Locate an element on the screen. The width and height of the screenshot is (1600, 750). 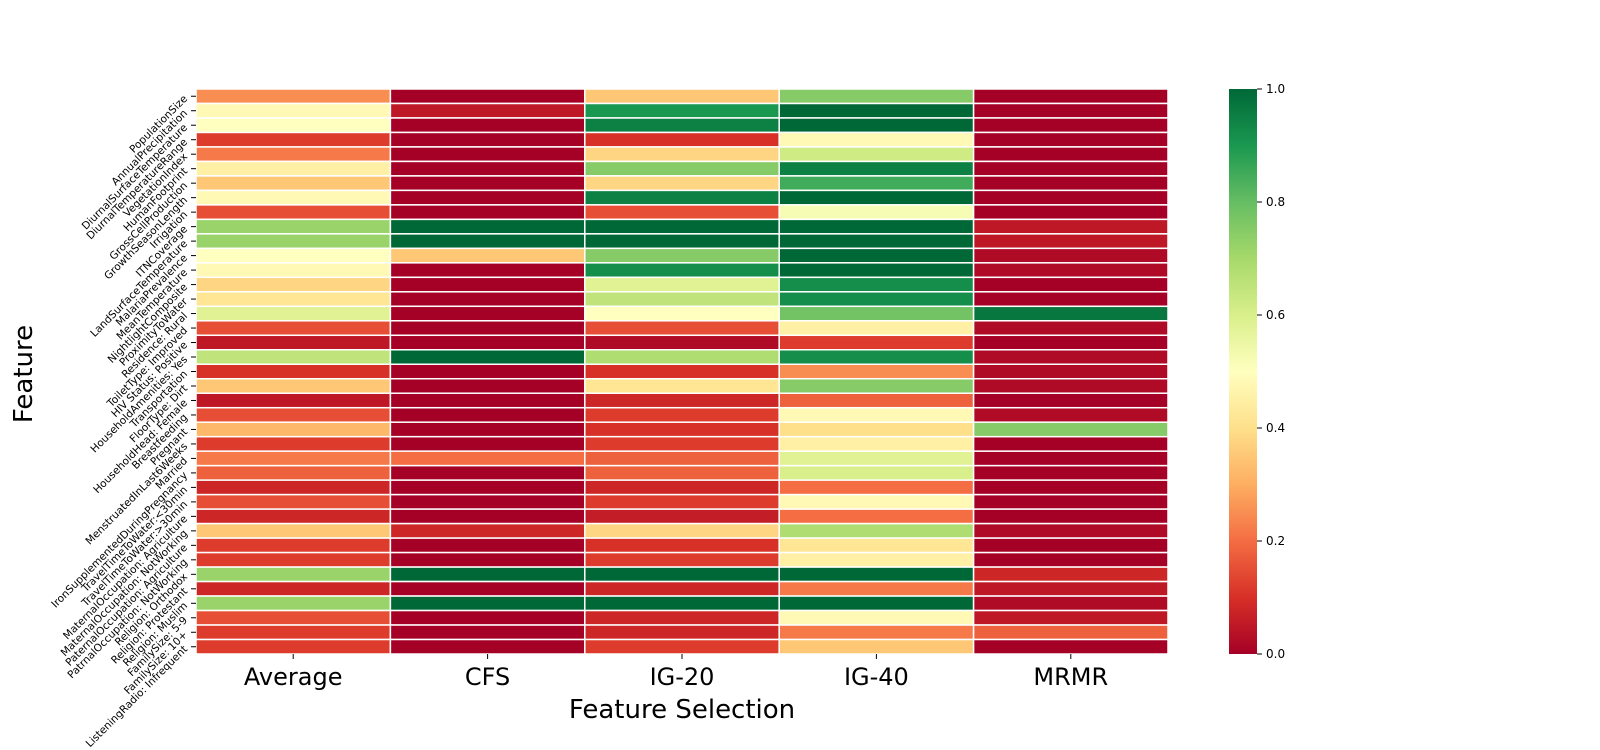
colorbar-tick-label: 0.8 is located at coordinates (1275, 202).